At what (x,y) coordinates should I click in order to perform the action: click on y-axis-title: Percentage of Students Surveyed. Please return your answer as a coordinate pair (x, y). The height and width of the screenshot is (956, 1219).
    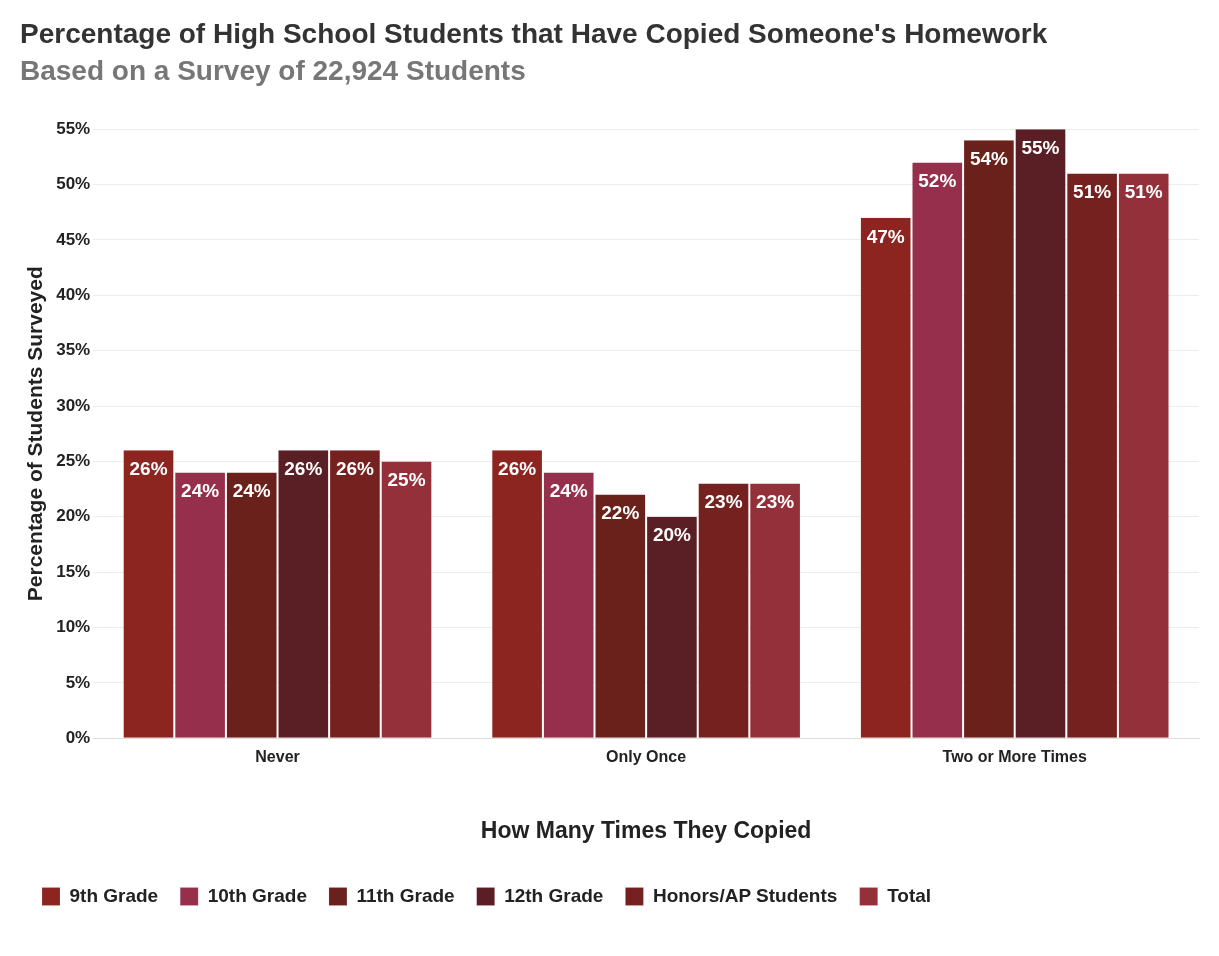
    Looking at the image, I should click on (35, 434).